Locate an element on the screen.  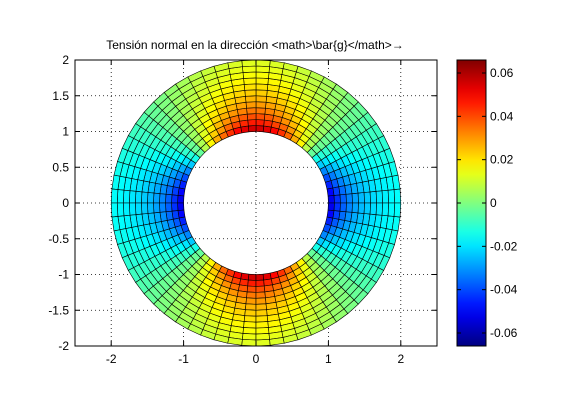
y-tick-label: 0 is located at coordinates (65, 203).